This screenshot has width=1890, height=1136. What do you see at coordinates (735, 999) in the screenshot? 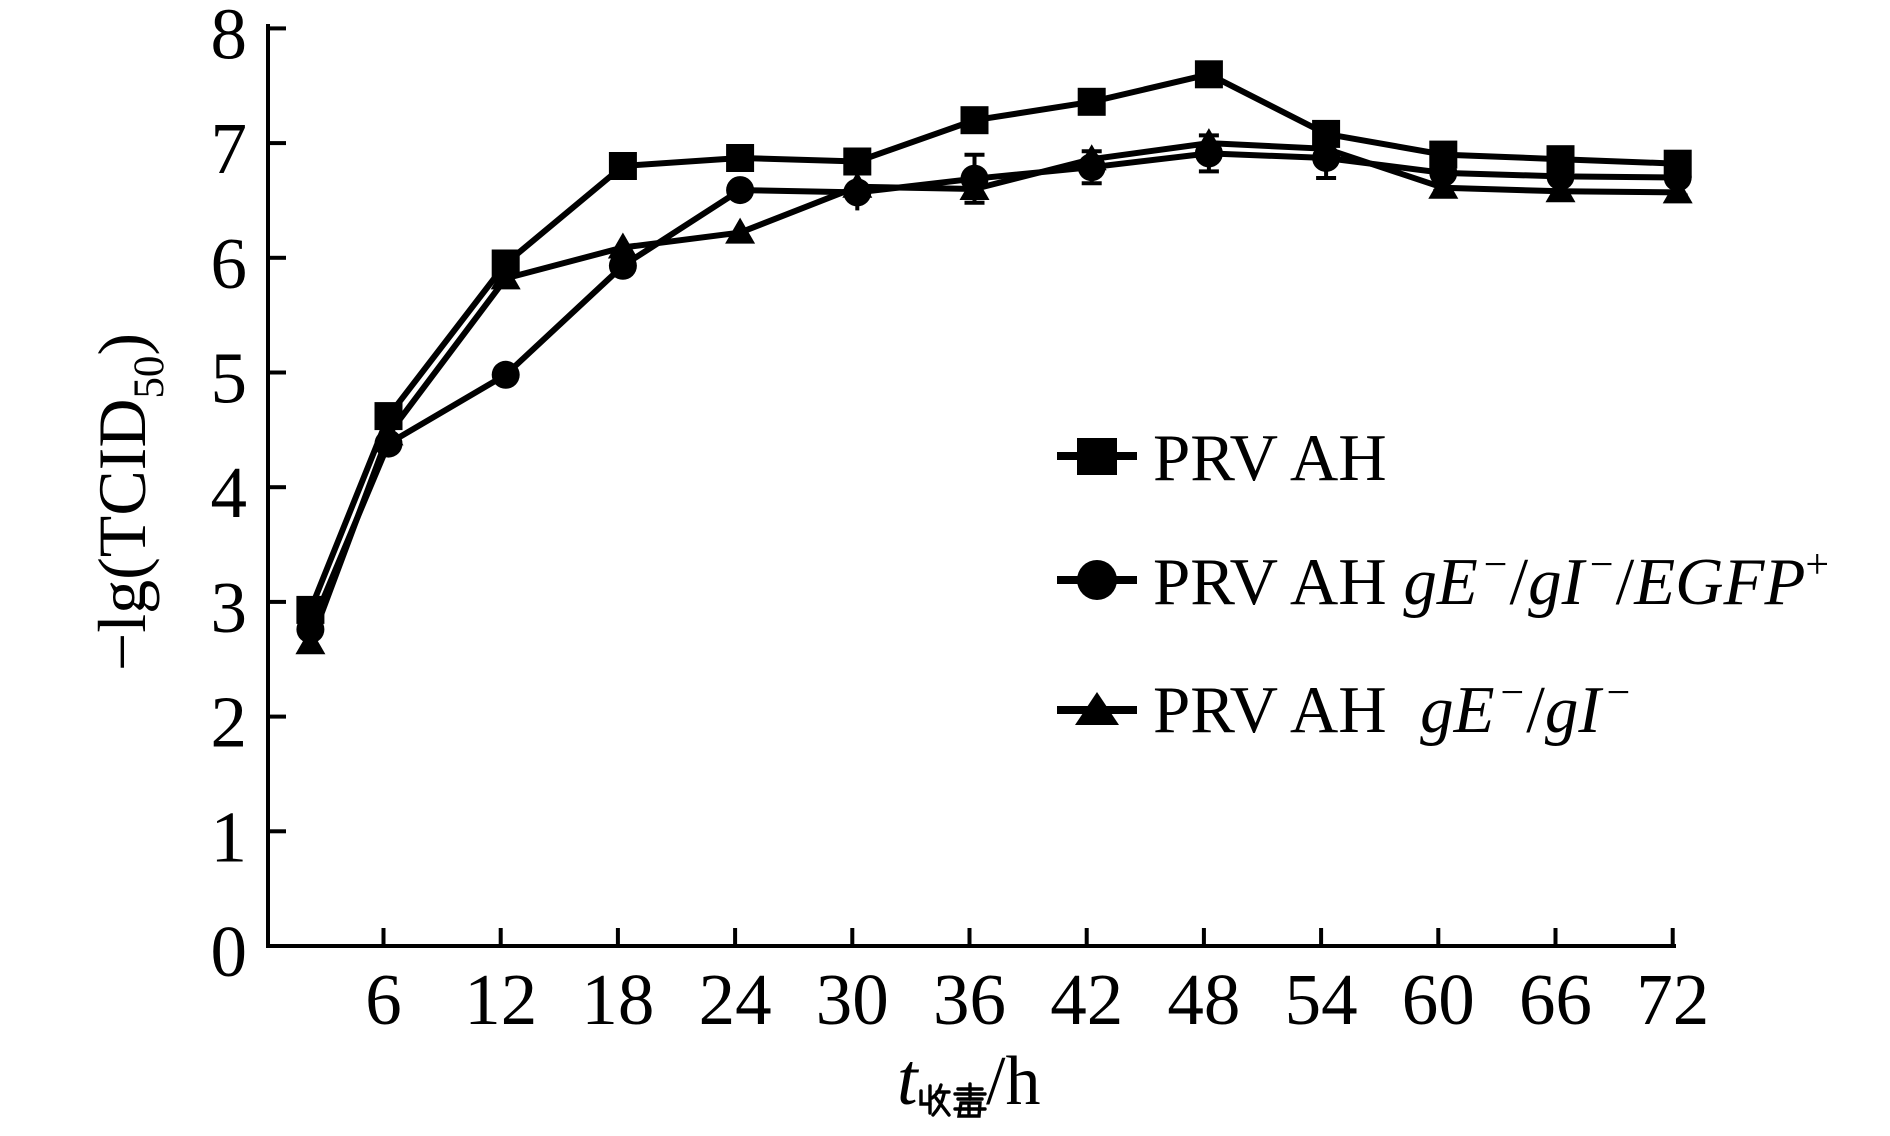
I see `svg-text: 24` at bounding box center [735, 999].